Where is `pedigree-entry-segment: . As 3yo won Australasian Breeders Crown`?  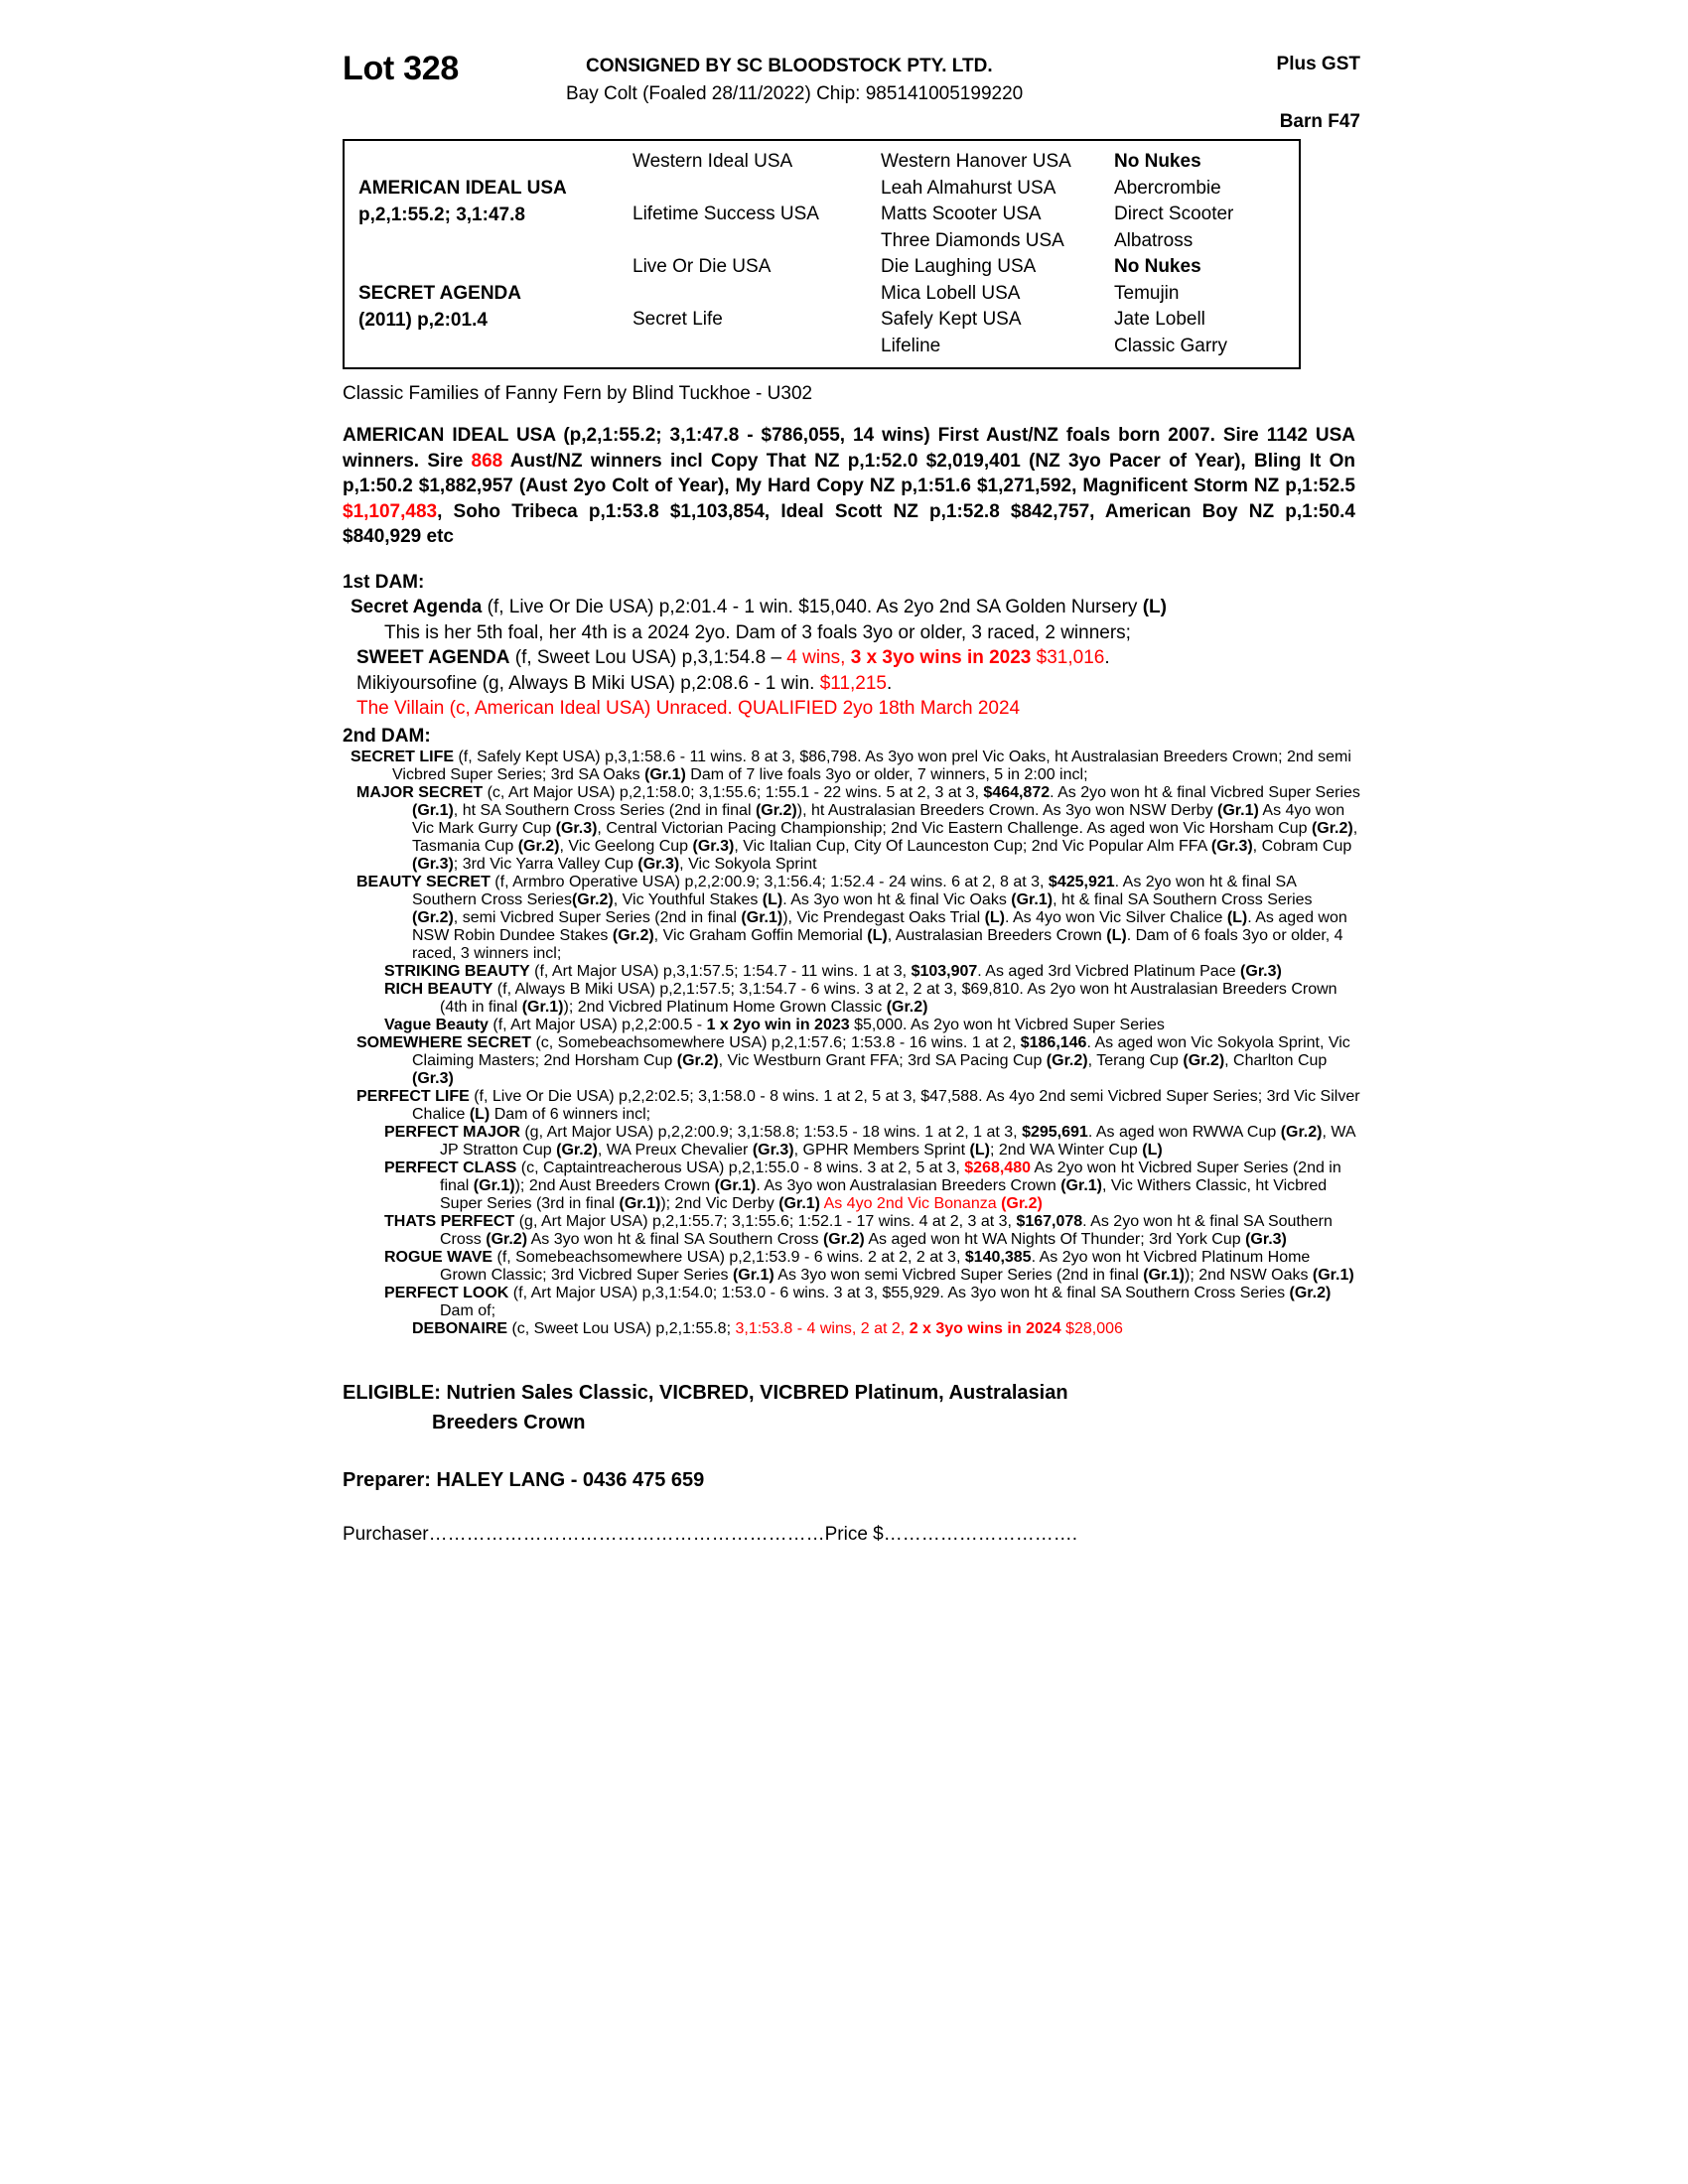
pedigree-entry-segment: . As 3yo won Australasian Breeders Crown is located at coordinates (908, 1185).